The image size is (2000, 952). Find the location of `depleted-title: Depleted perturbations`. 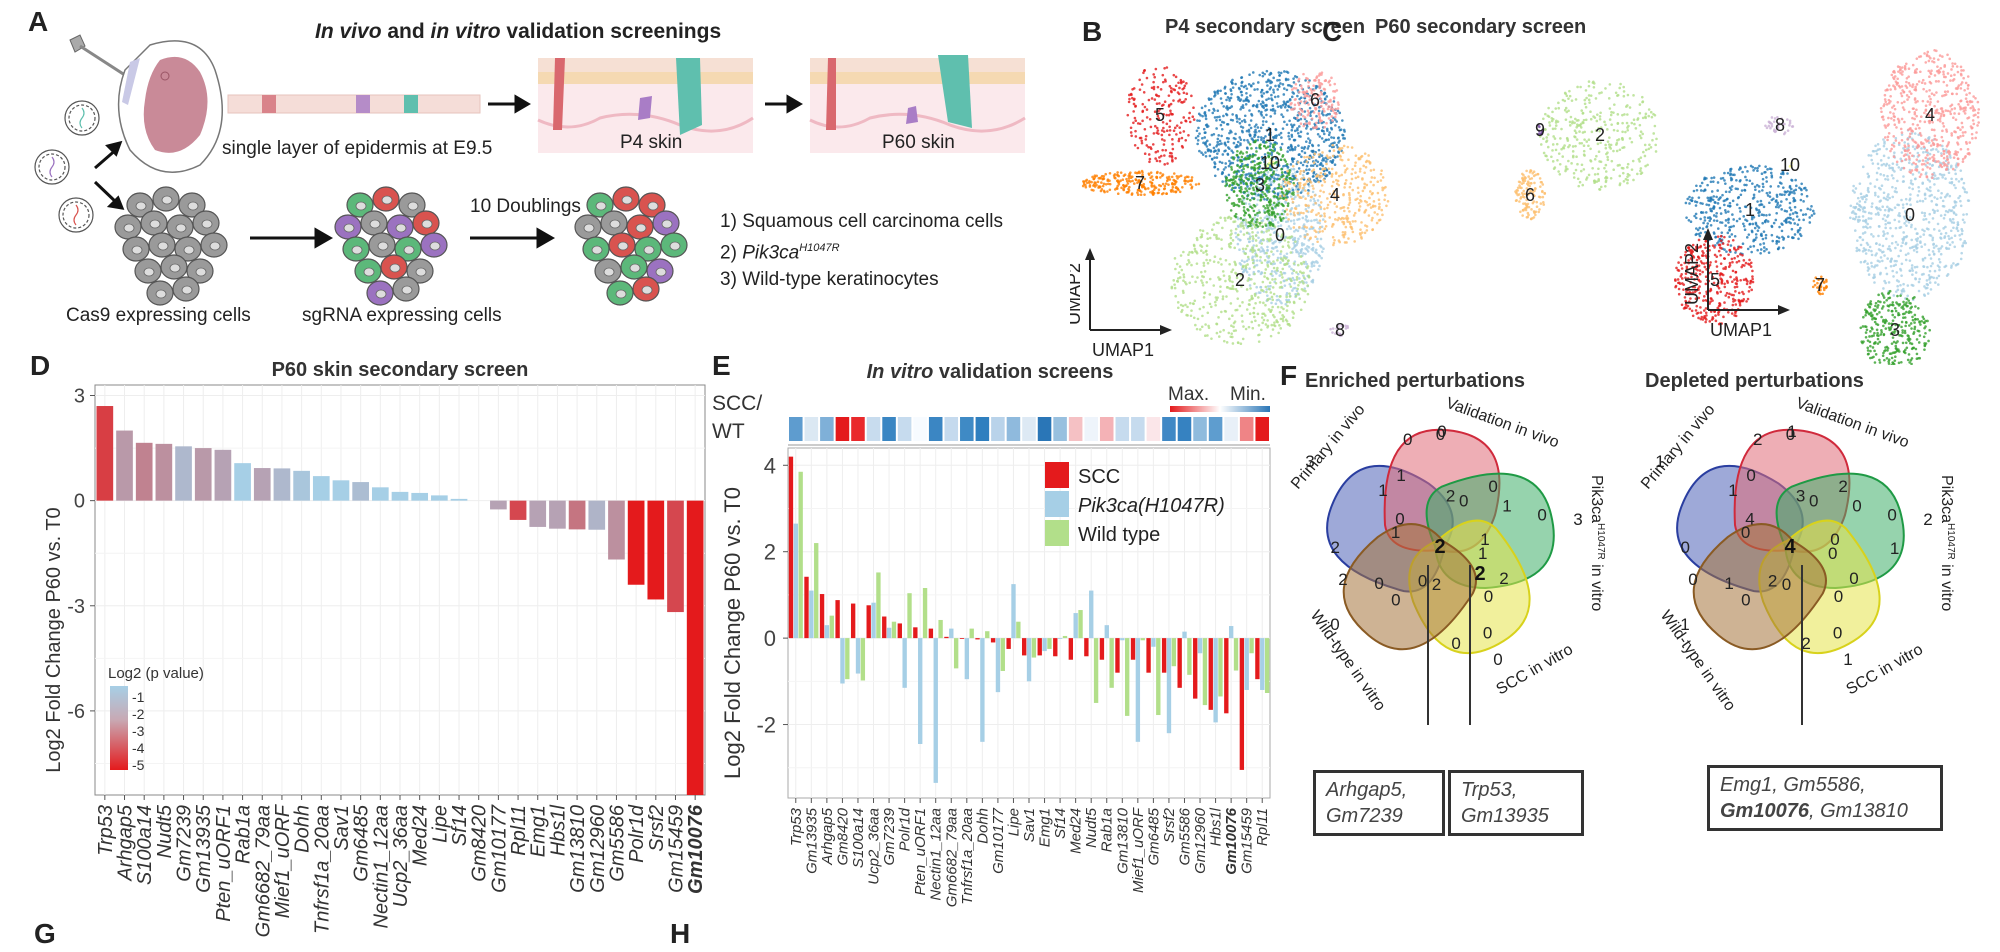

depleted-title: Depleted perturbations is located at coordinates (1754, 381).